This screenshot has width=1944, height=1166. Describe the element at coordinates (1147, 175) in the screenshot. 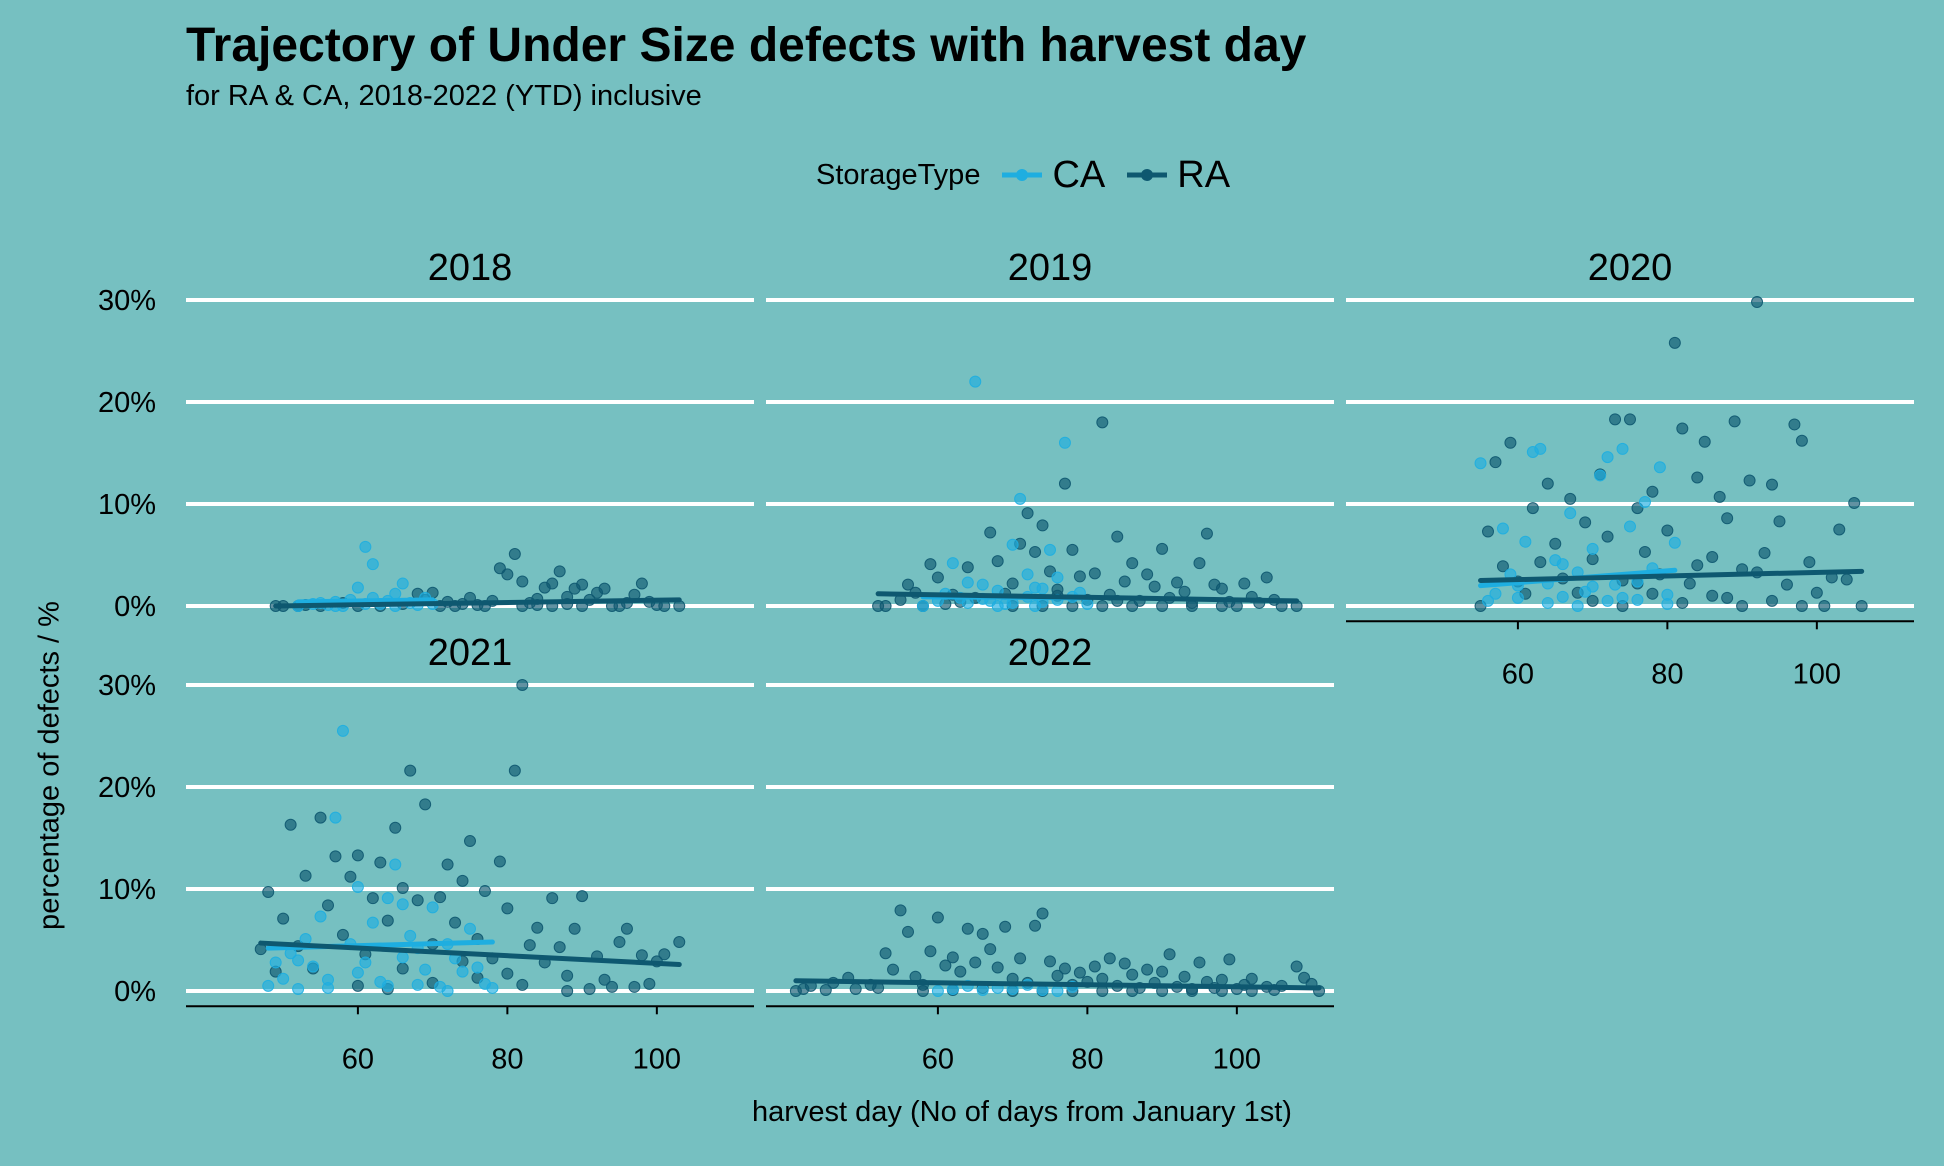

I see `legend-key-ra` at that location.